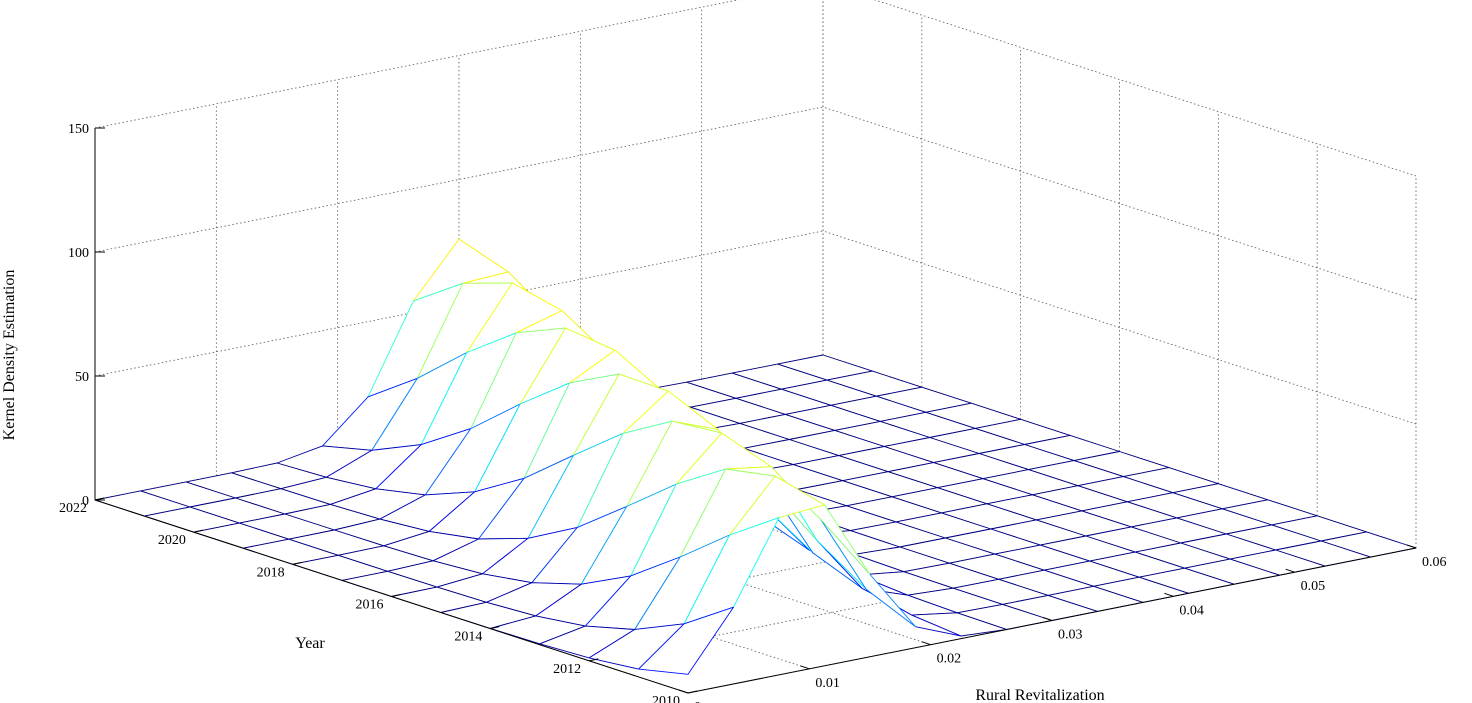 The height and width of the screenshot is (703, 1472). What do you see at coordinates (468, 637) in the screenshot?
I see `y-tick-label: 2014` at bounding box center [468, 637].